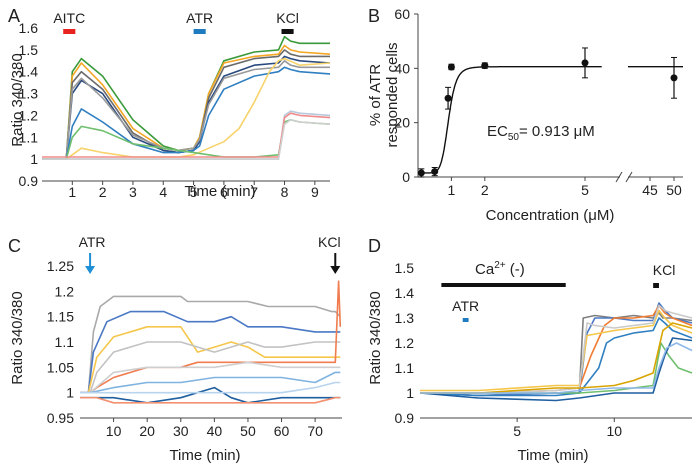 The width and height of the screenshot is (698, 470). Describe the element at coordinates (65, 291) in the screenshot. I see `panel-c-y-tick-label: 1.2` at that location.